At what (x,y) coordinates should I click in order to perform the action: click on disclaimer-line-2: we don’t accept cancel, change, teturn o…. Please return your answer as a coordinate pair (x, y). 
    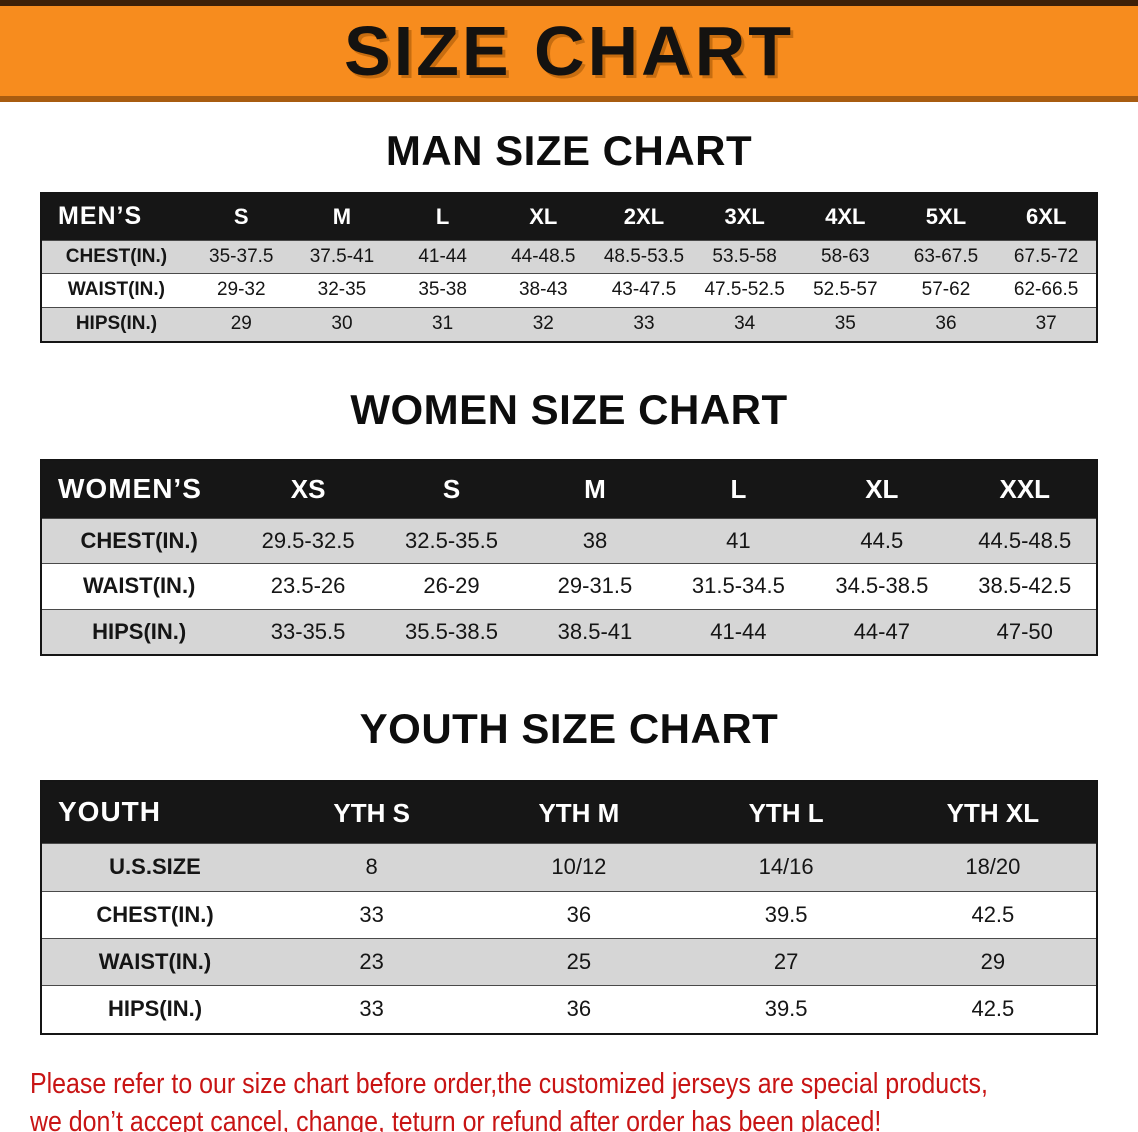
    Looking at the image, I should click on (456, 1119).